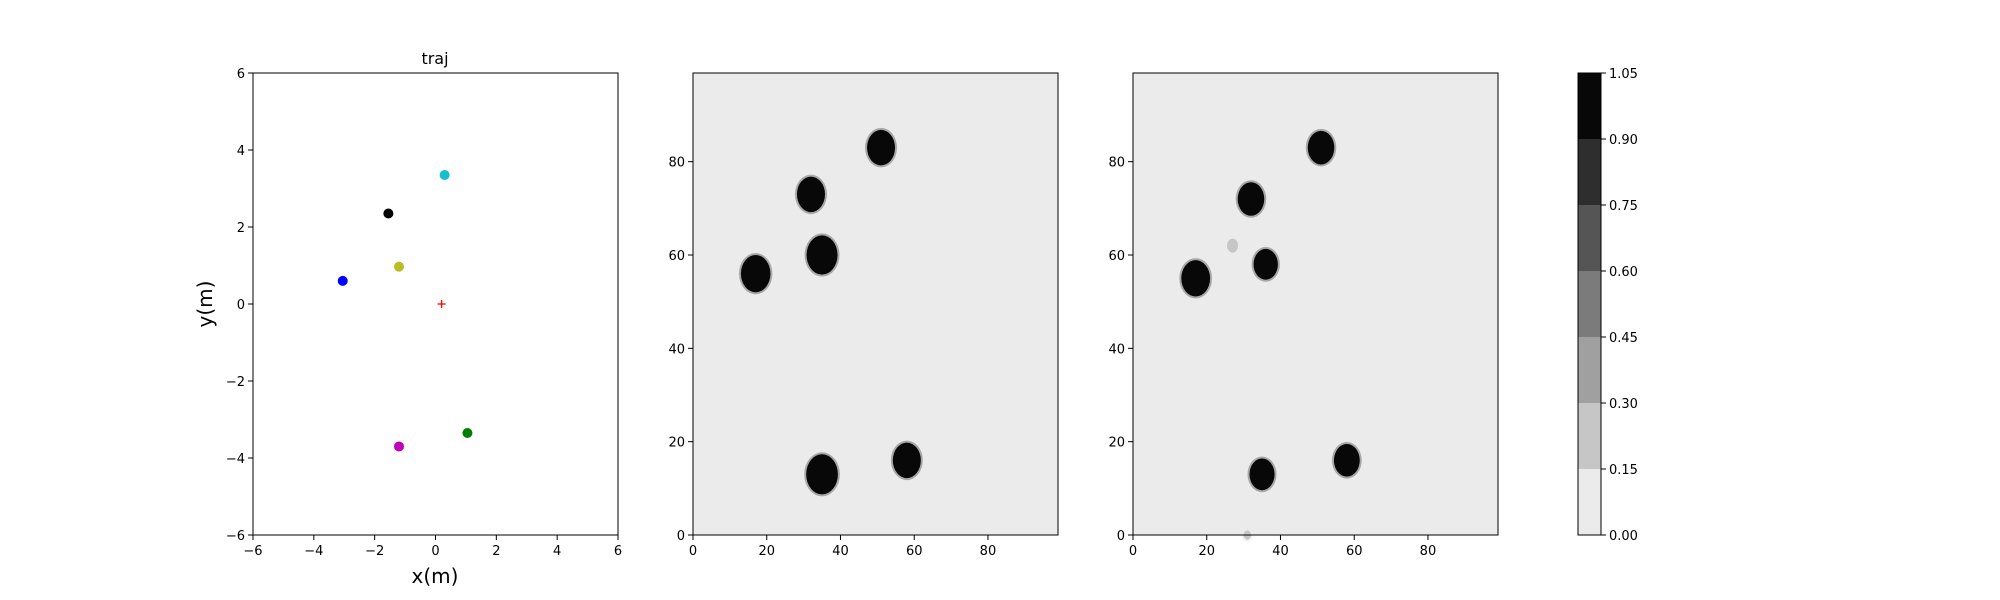 This screenshot has height=600, width=2000. Describe the element at coordinates (1270, 335) in the screenshot. I see `map2-plot-area` at that location.